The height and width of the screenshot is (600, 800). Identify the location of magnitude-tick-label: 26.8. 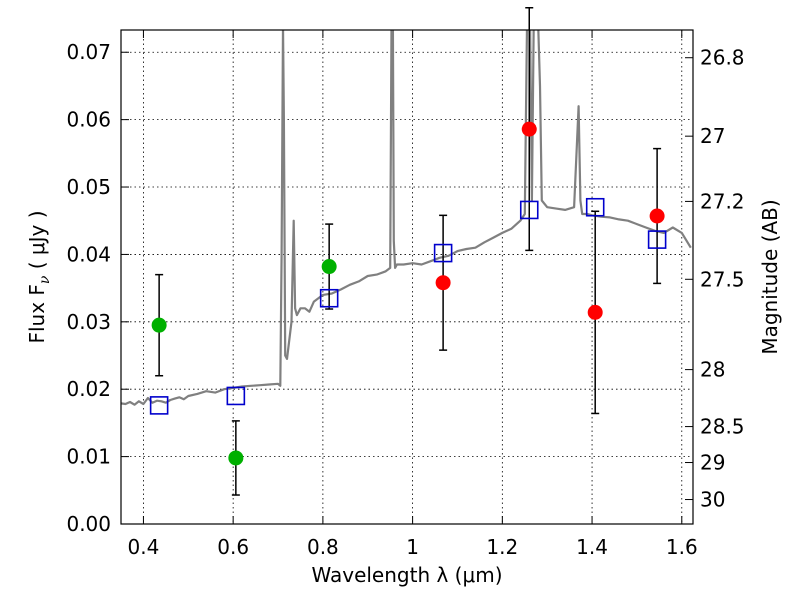
(722, 58).